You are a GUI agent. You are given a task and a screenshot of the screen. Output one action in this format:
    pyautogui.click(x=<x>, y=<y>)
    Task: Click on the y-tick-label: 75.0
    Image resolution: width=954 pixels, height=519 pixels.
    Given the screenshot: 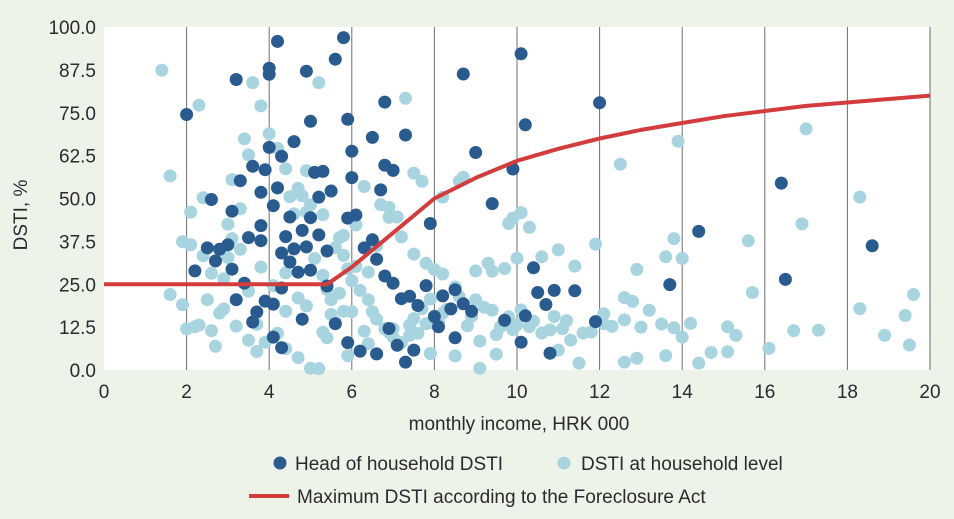 What is the action you would take?
    pyautogui.click(x=77, y=114)
    